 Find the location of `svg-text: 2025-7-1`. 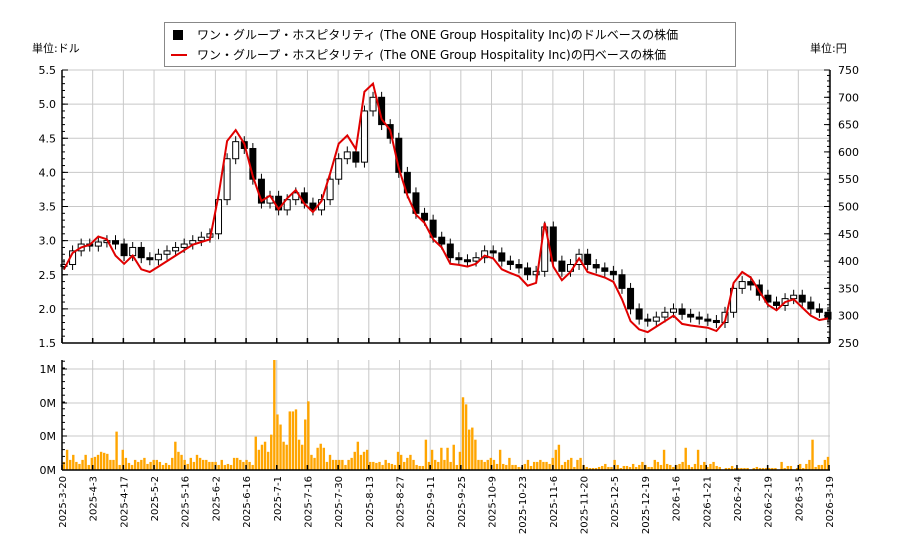

svg-text: 2025-7-1 is located at coordinates (278, 498).